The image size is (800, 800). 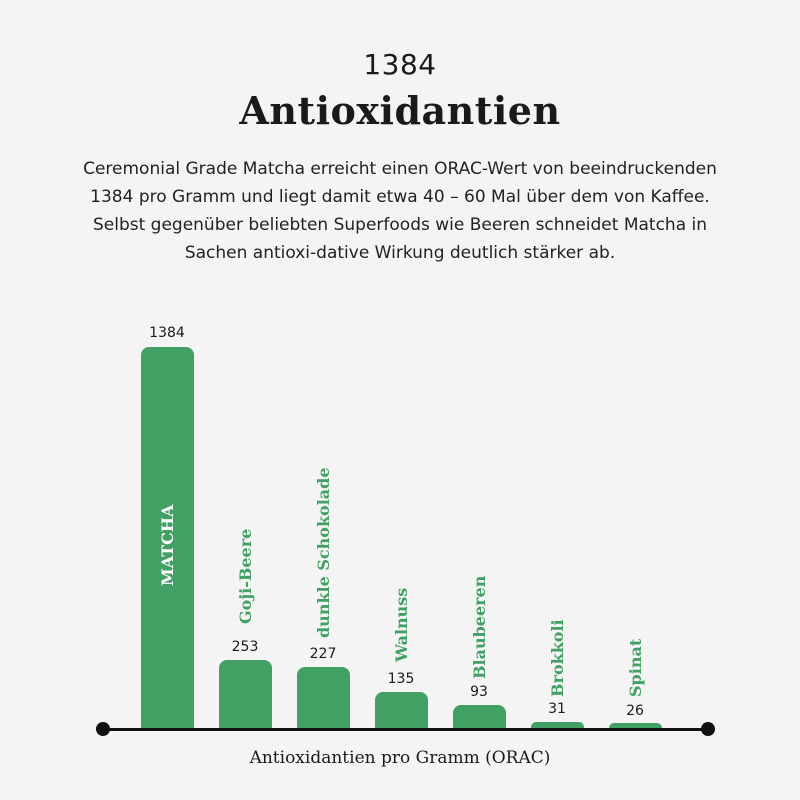 I want to click on x-axis-line, so click(x=405, y=729).